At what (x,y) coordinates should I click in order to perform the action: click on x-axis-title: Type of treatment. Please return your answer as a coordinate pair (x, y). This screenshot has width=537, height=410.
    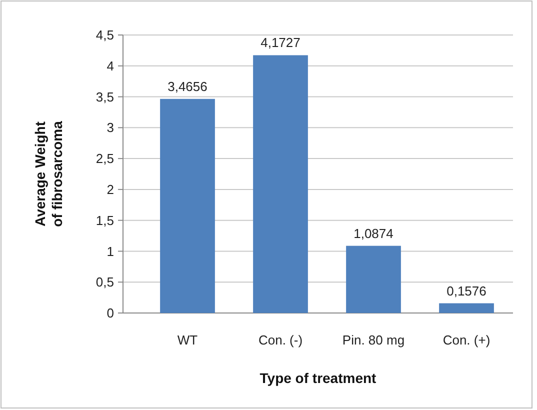
    Looking at the image, I should click on (318, 378).